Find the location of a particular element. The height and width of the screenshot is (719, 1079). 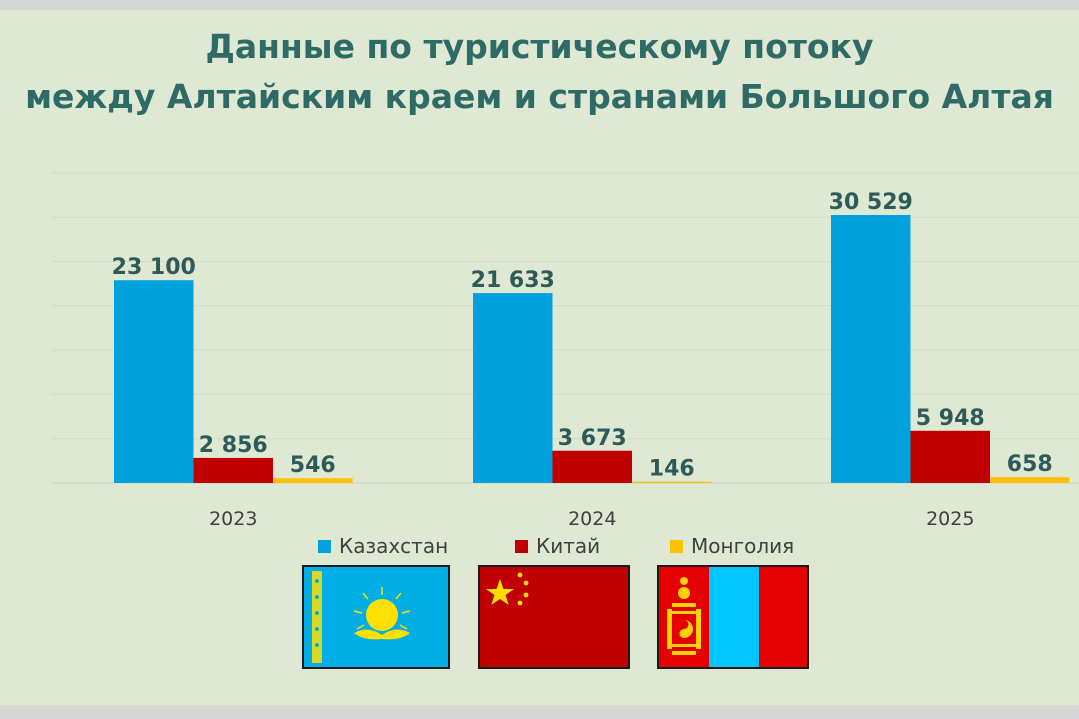

title-line-1: Данные по туристическому потоку is located at coordinates (539, 46).